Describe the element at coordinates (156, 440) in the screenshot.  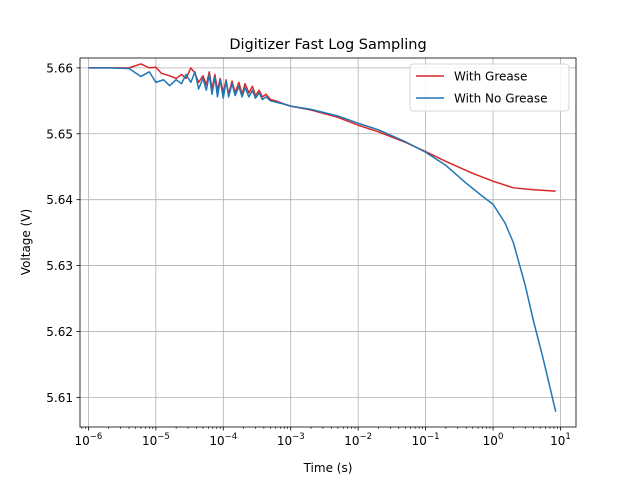
I see `x-tick-label: 10⁻⁵` at that location.